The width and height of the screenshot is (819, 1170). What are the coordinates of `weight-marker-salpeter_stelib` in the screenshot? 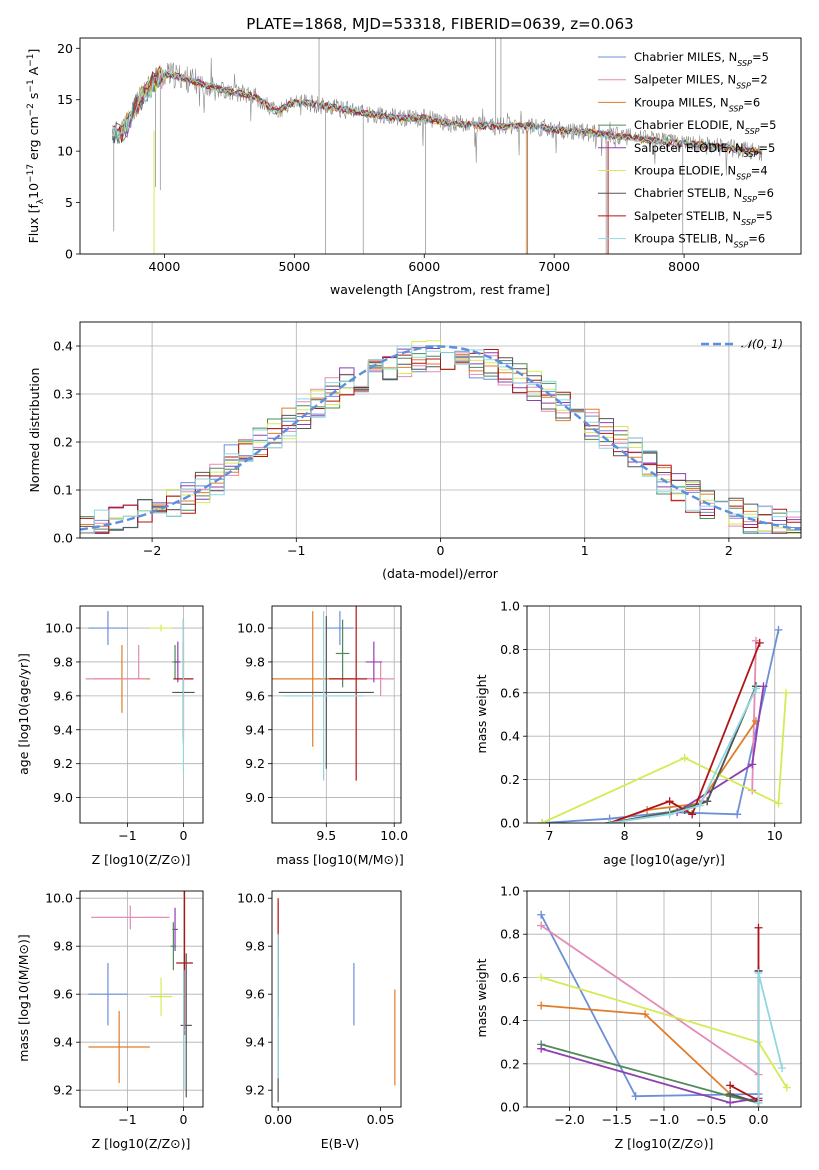 It's located at (758, 927).